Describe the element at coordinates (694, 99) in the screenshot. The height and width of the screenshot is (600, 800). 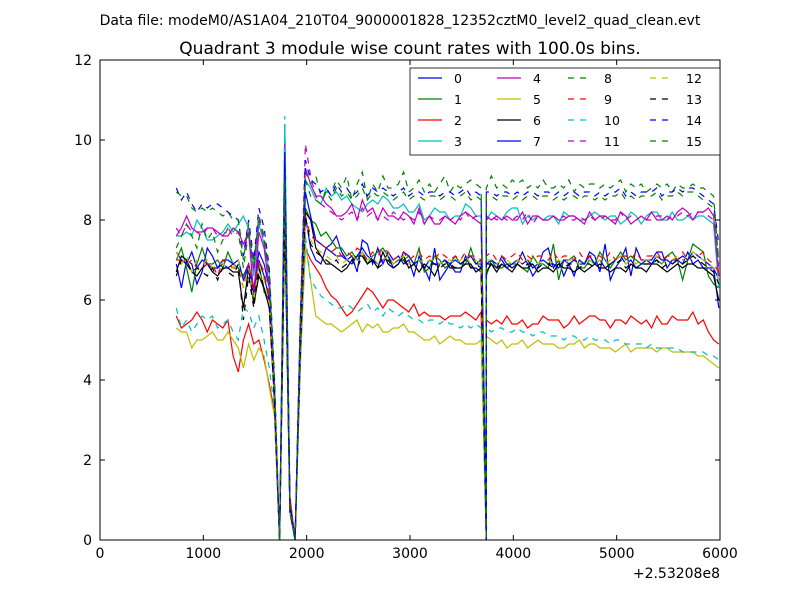
I see `legend-label-13: 13` at that location.